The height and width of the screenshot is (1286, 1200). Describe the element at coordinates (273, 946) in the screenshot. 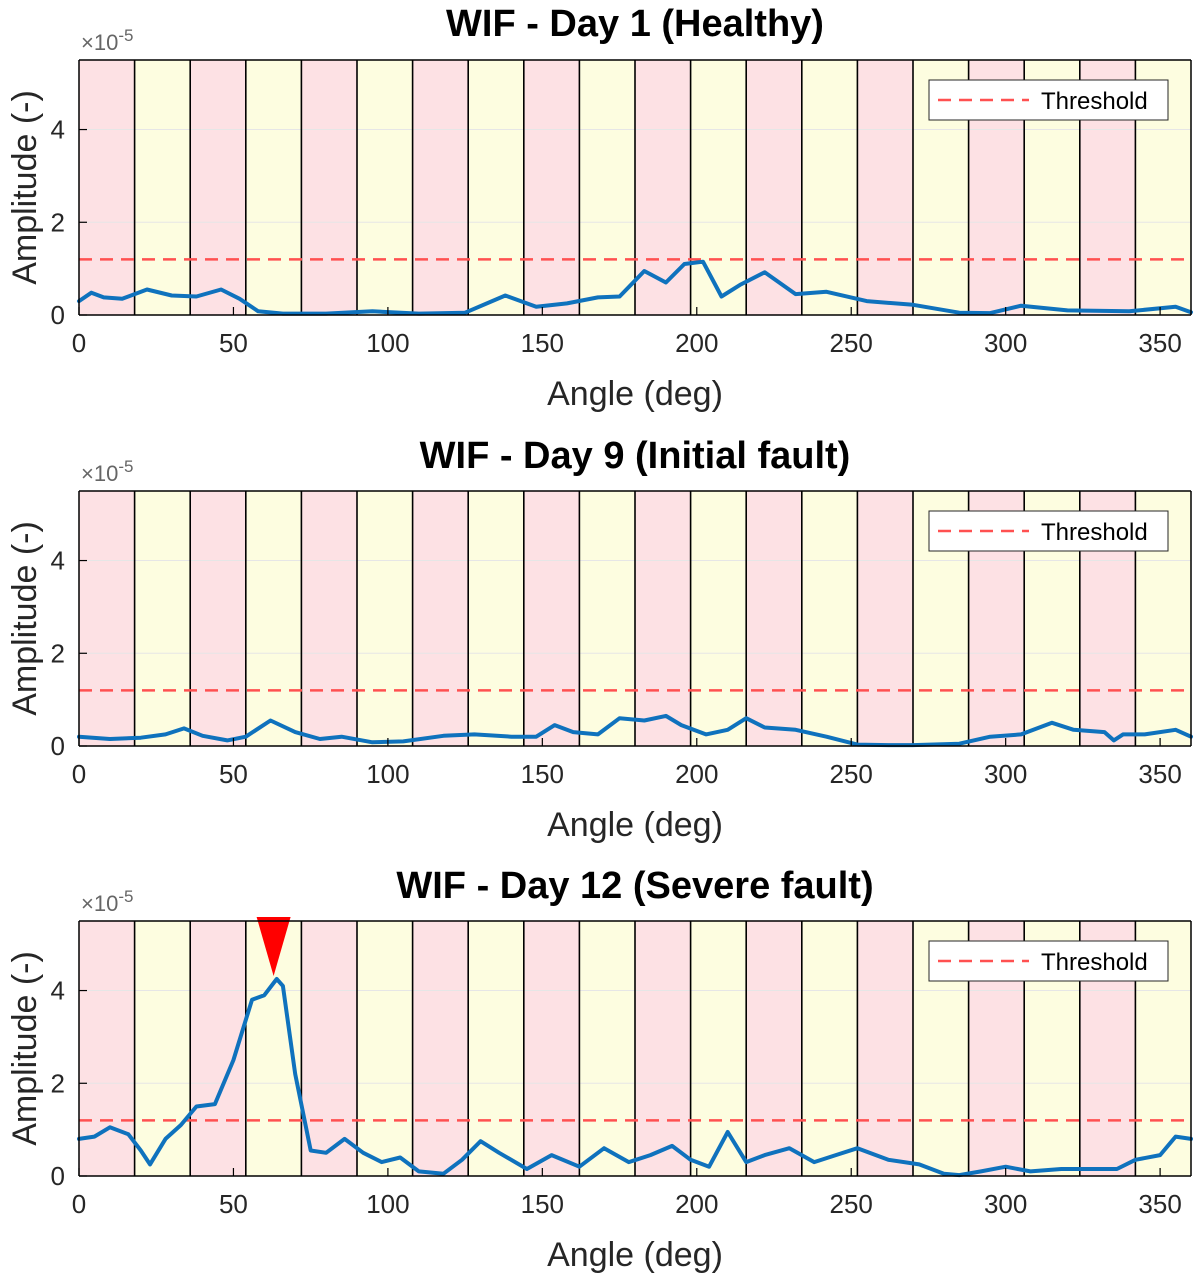

I see `fault-marker` at that location.